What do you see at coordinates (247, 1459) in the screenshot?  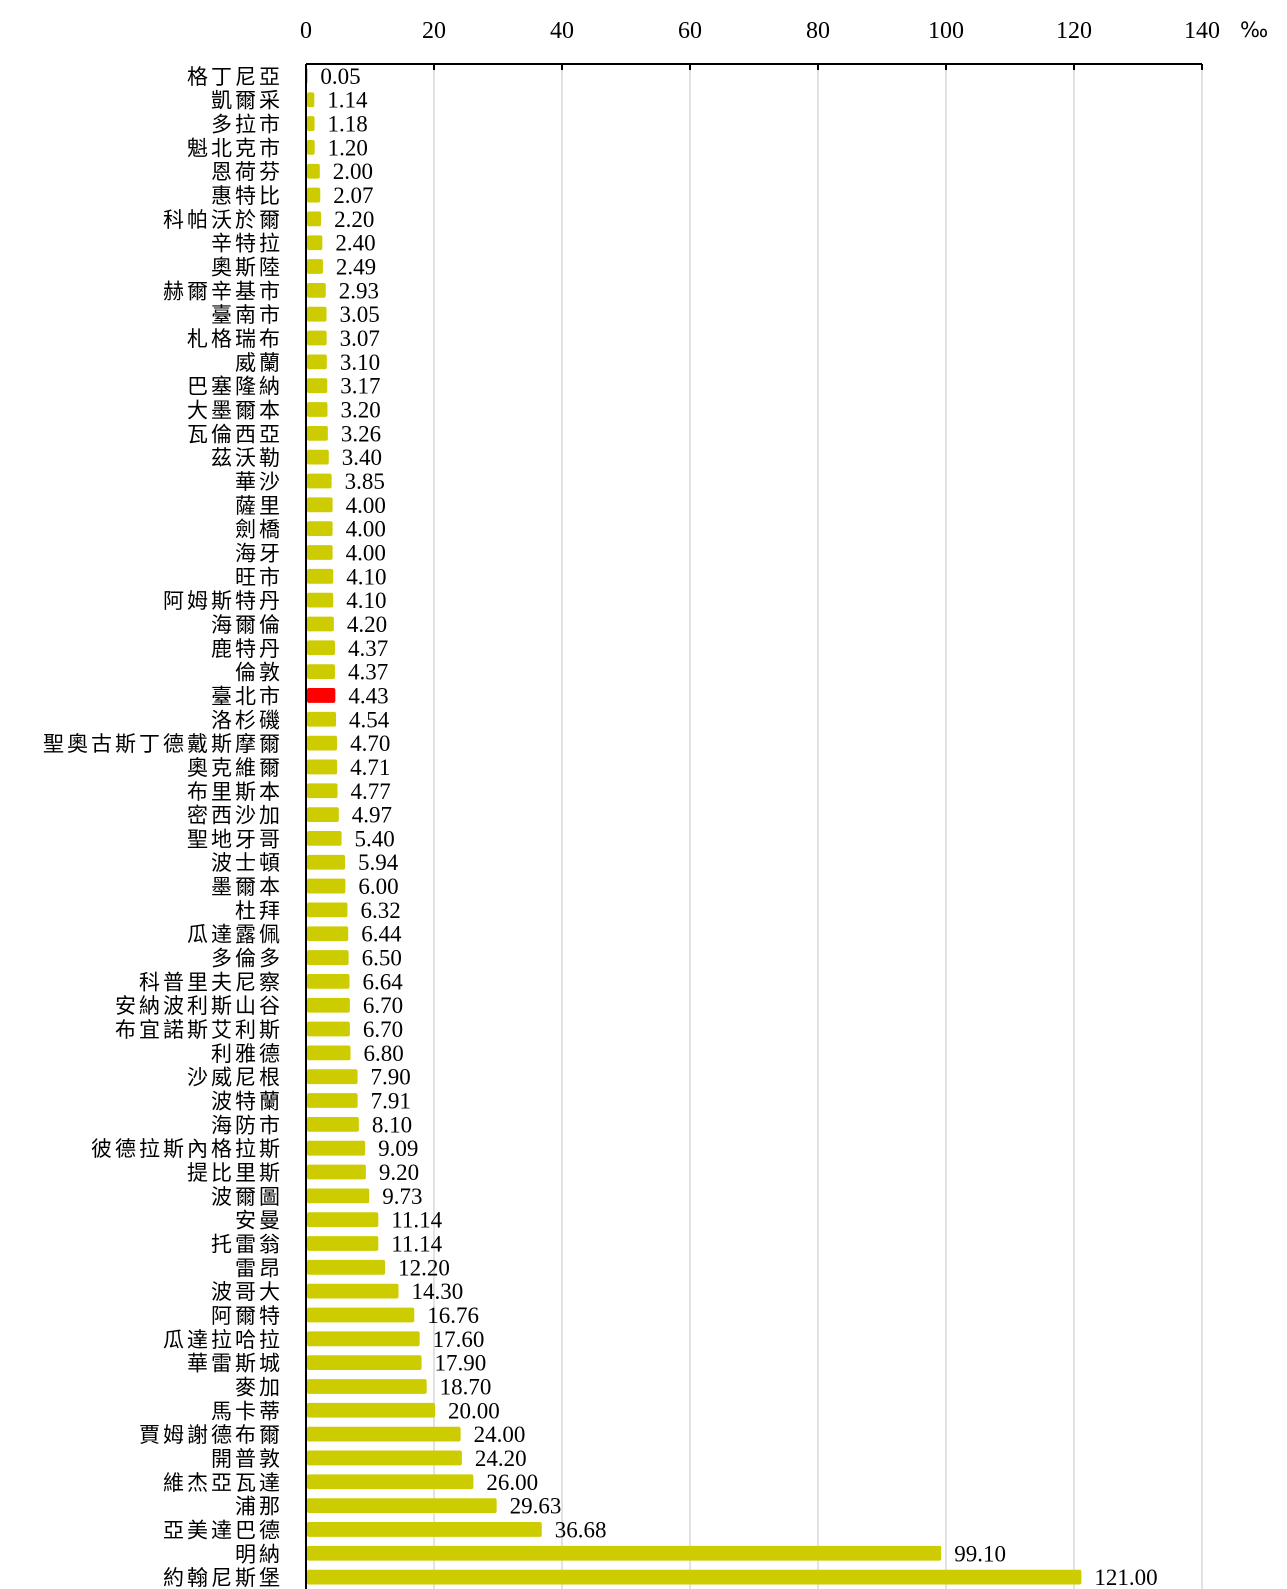 I see `category-label: 開普敦` at bounding box center [247, 1459].